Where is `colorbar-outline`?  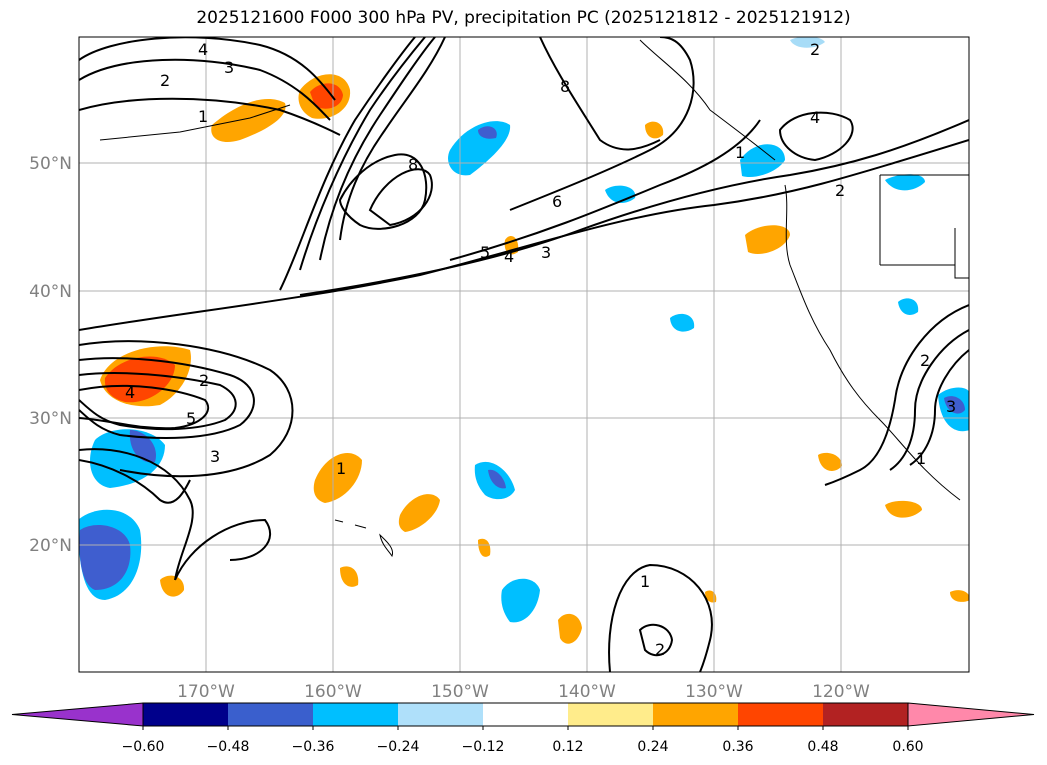 colorbar-outline is located at coordinates (525, 714).